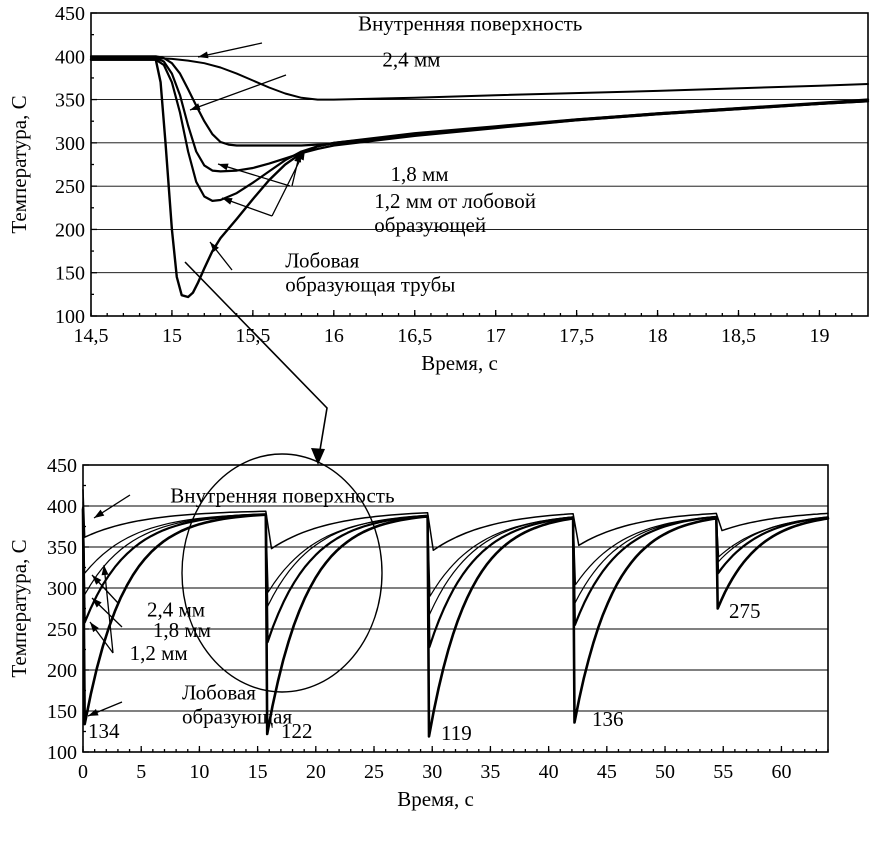 The image size is (872, 848). I want to click on top-series-1-8mm, so click(479, 114).